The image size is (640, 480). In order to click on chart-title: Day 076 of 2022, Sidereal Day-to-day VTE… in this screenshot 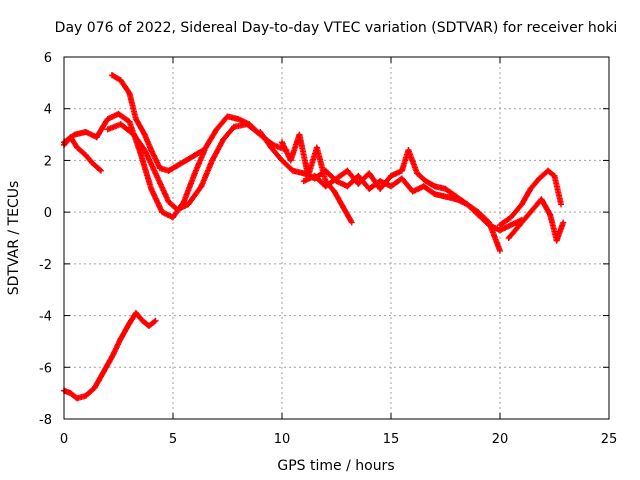, I will do `click(336, 28)`.